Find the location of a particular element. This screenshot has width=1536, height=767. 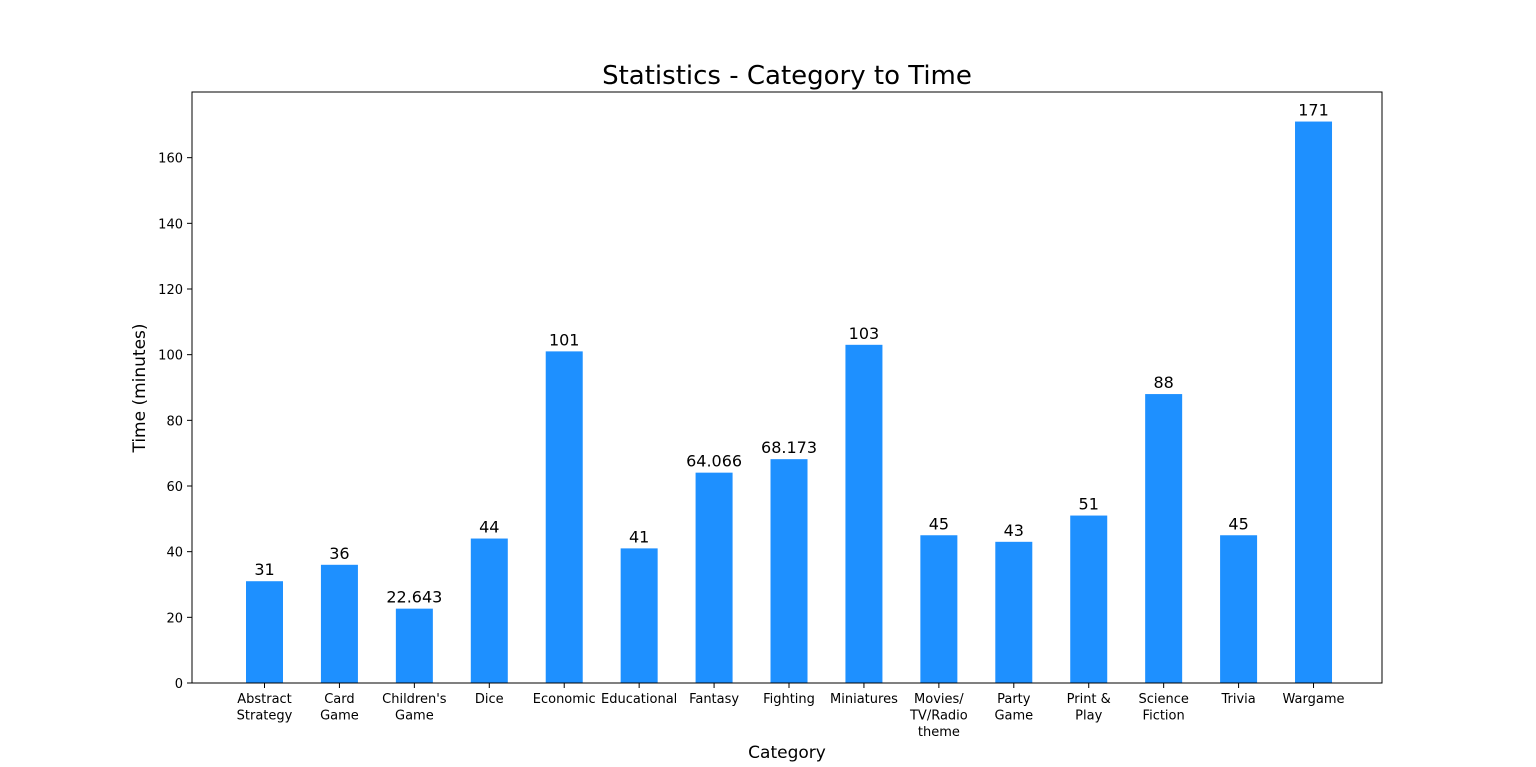

x-tick-label-line: Children's is located at coordinates (414, 699).